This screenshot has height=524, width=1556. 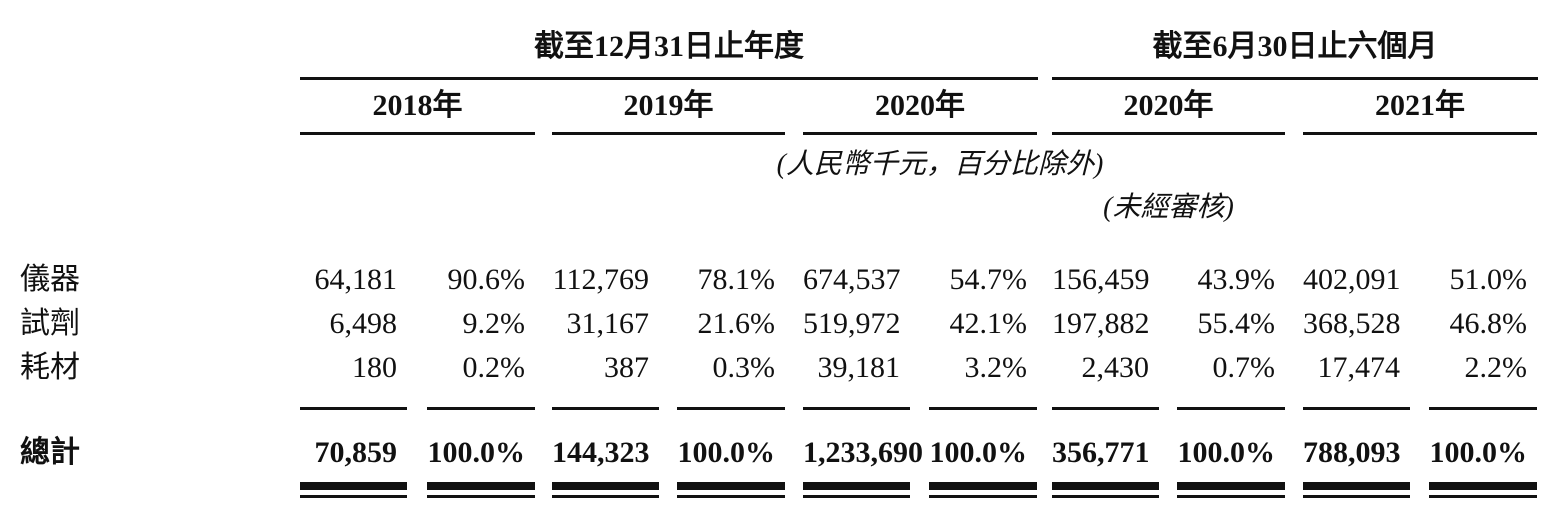 I want to click on cell-instruments-2021h1-pct: 51.0%, so click(x=1488, y=279).